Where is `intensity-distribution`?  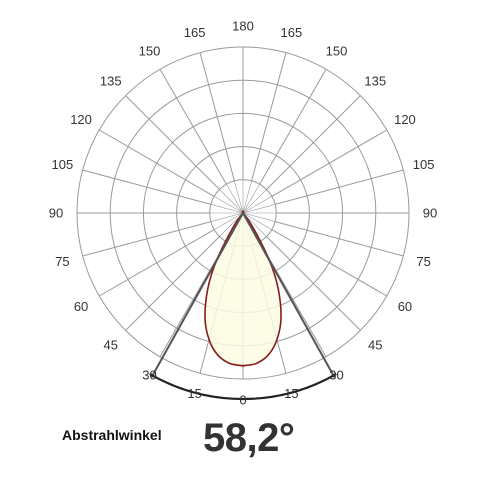 intensity-distribution is located at coordinates (243, 288).